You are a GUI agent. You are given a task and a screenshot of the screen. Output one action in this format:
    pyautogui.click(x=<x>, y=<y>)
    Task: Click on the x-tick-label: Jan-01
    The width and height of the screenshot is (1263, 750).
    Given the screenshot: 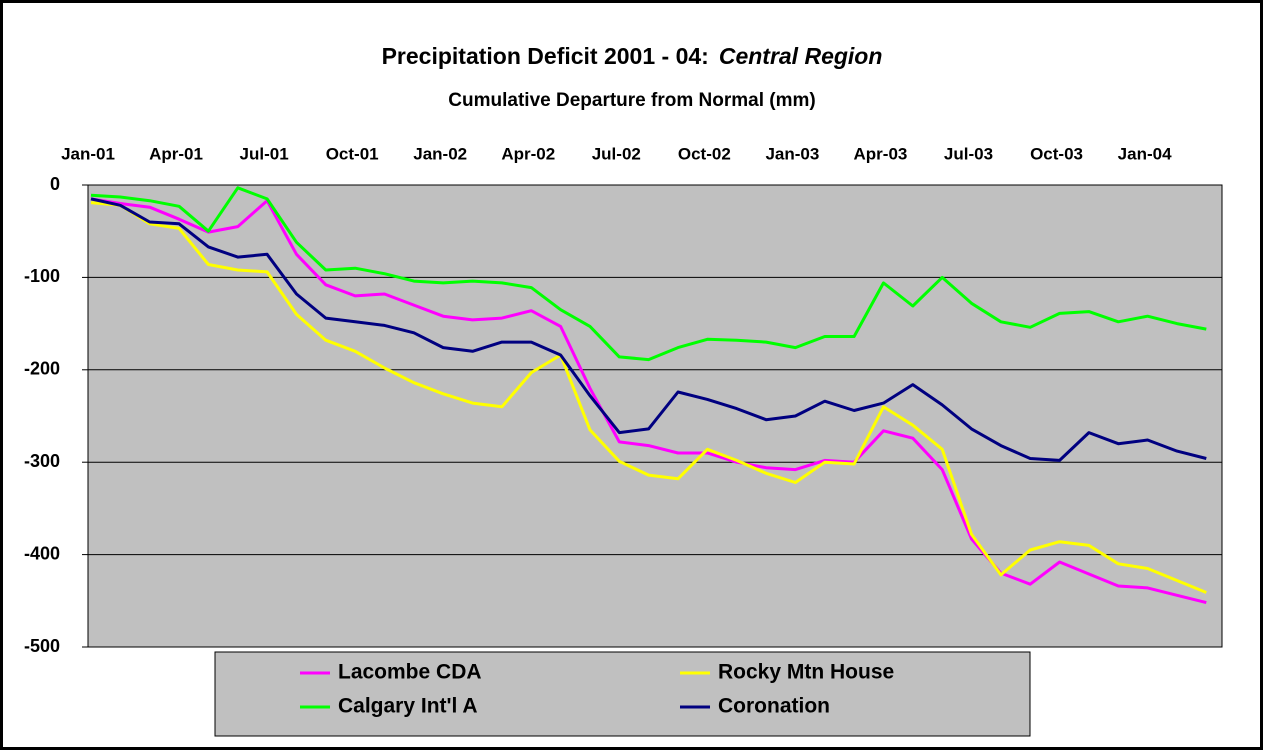 What is the action you would take?
    pyautogui.click(x=88, y=153)
    